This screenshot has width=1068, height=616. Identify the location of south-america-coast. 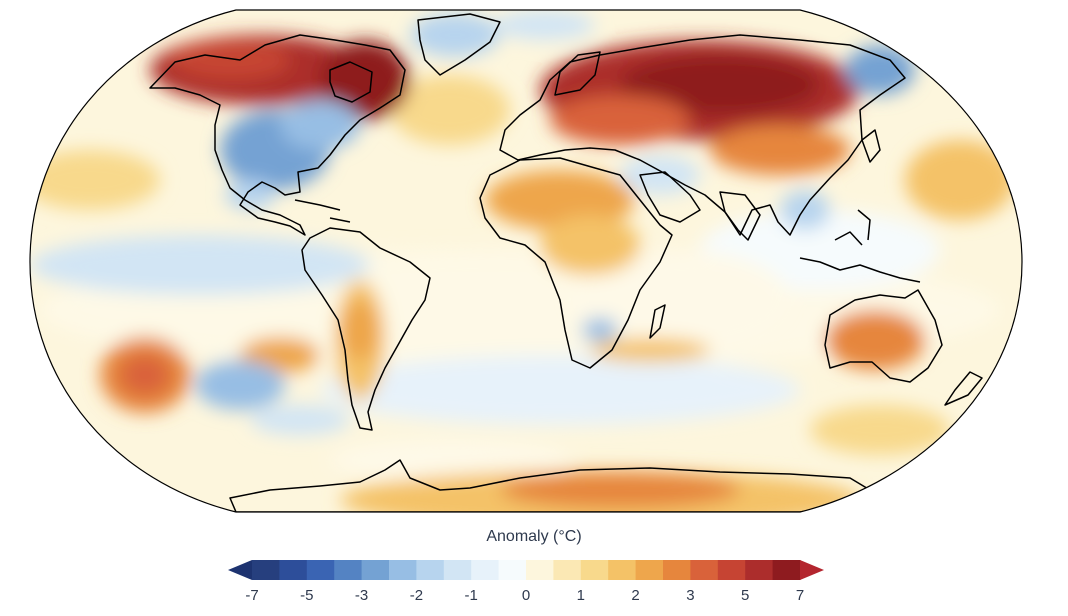
(366, 329).